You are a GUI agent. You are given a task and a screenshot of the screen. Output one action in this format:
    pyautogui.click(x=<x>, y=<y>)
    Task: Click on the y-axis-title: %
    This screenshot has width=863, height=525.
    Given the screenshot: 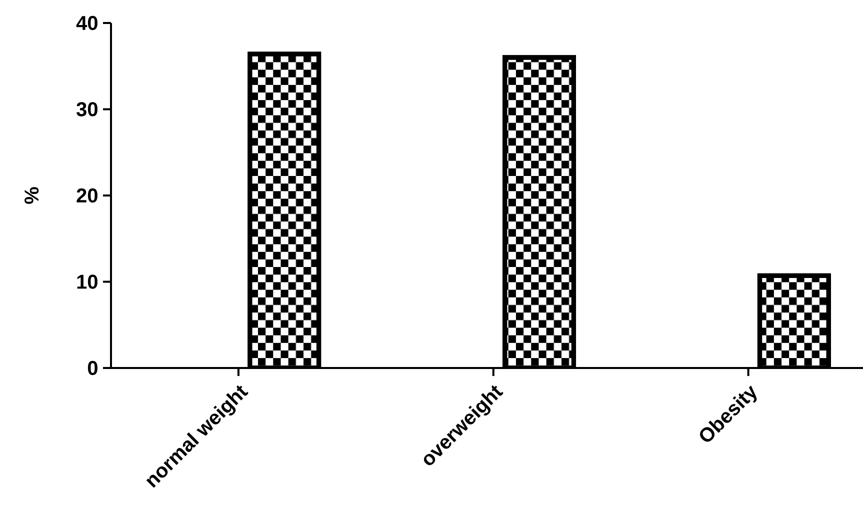 What is the action you would take?
    pyautogui.click(x=31, y=195)
    